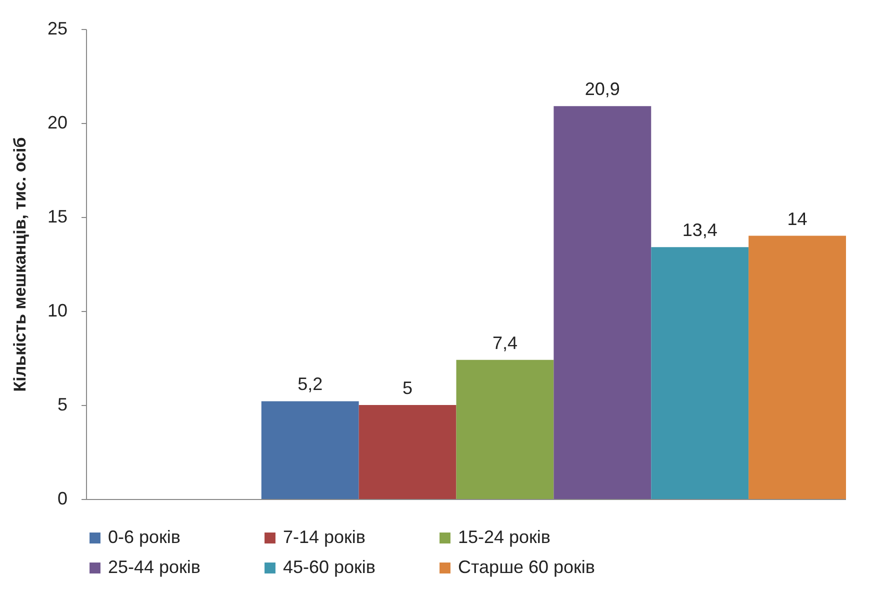 This screenshot has width=873, height=616. Describe the element at coordinates (602, 89) in the screenshot. I see `data-label: 20,9` at that location.